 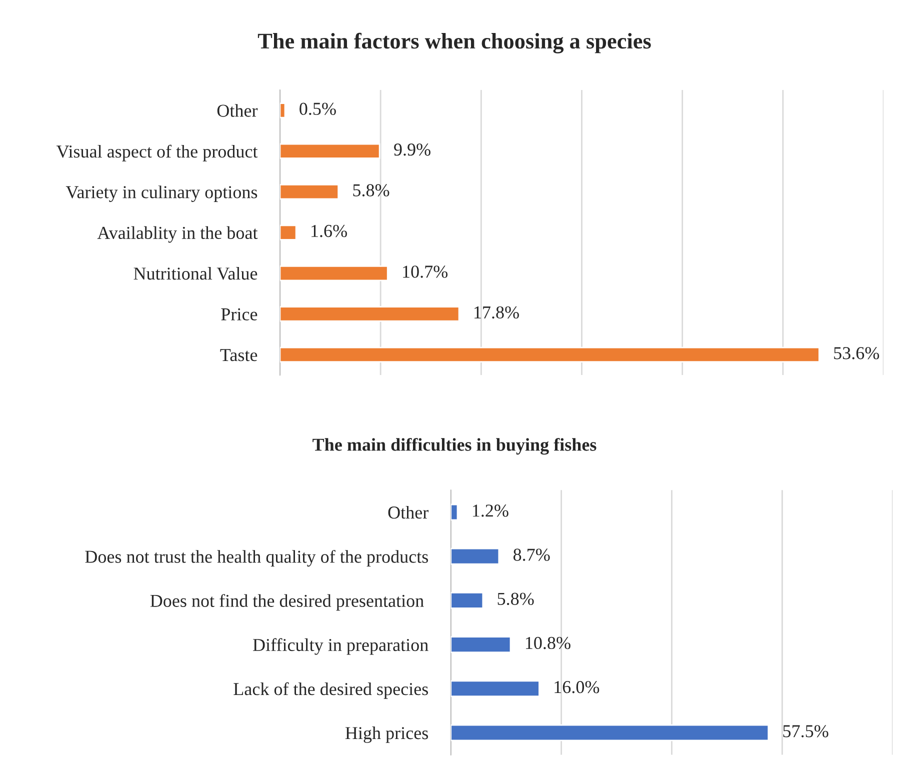 I want to click on data-label: 57.5%, so click(x=805, y=731).